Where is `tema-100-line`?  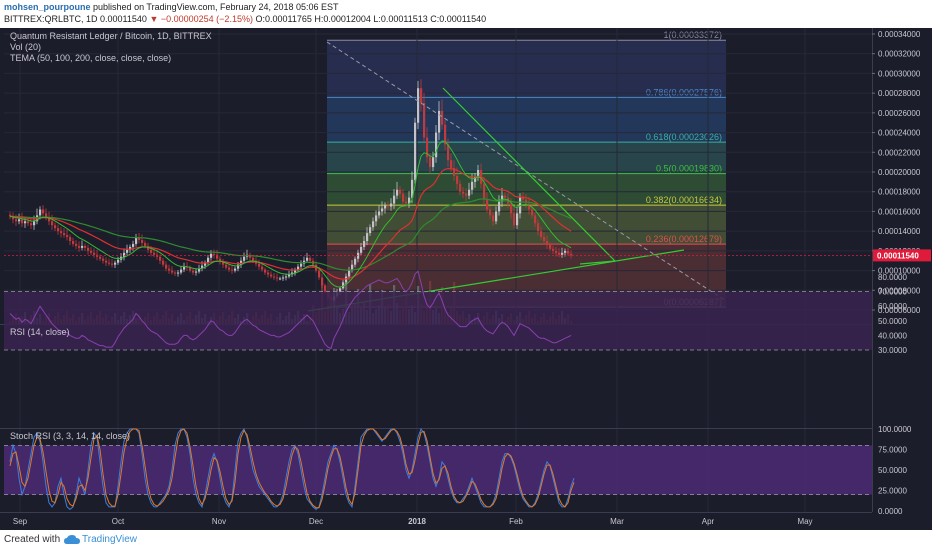
tema-100-line is located at coordinates (290, 224).